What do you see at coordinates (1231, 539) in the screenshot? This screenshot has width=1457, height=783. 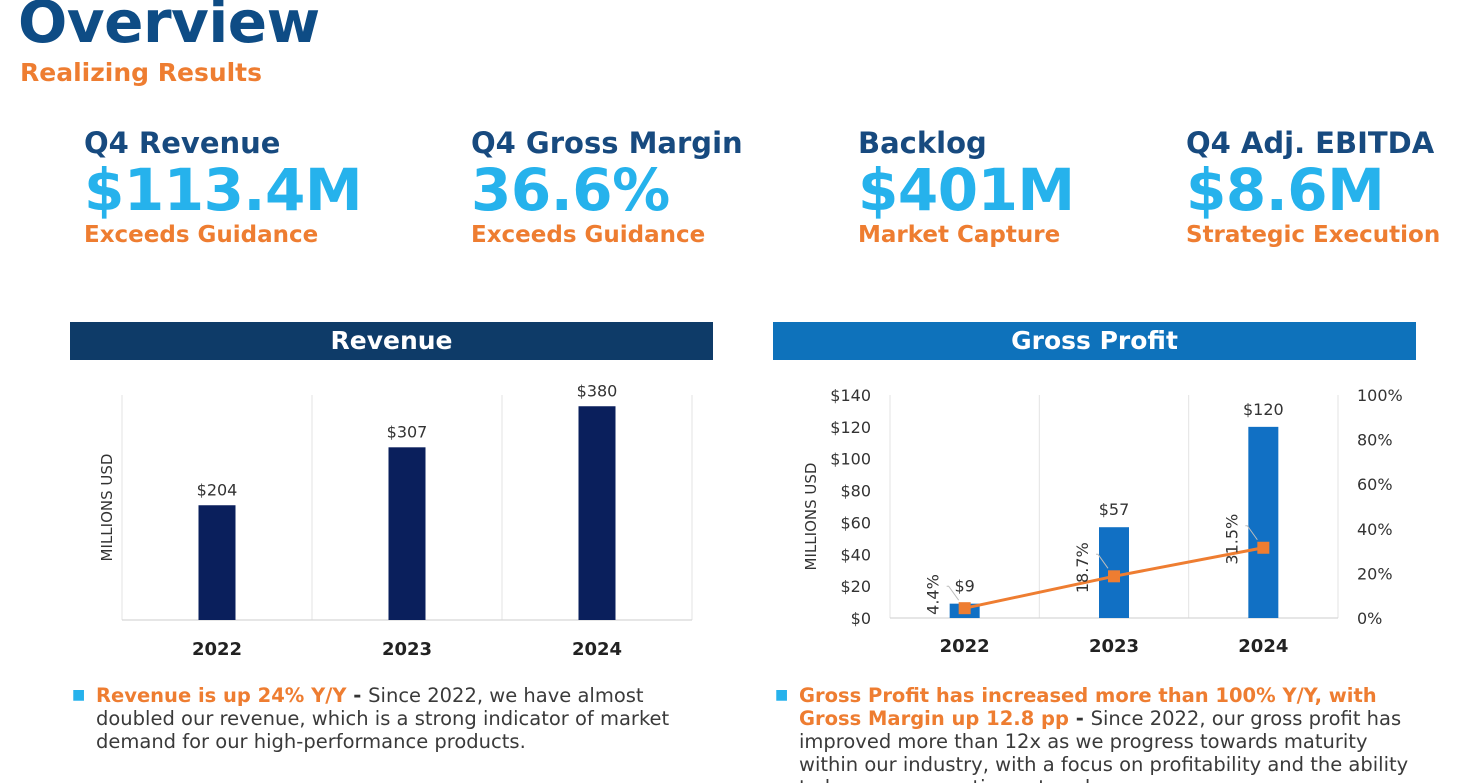 I see `gross-margin-label: 31.5%` at bounding box center [1231, 539].